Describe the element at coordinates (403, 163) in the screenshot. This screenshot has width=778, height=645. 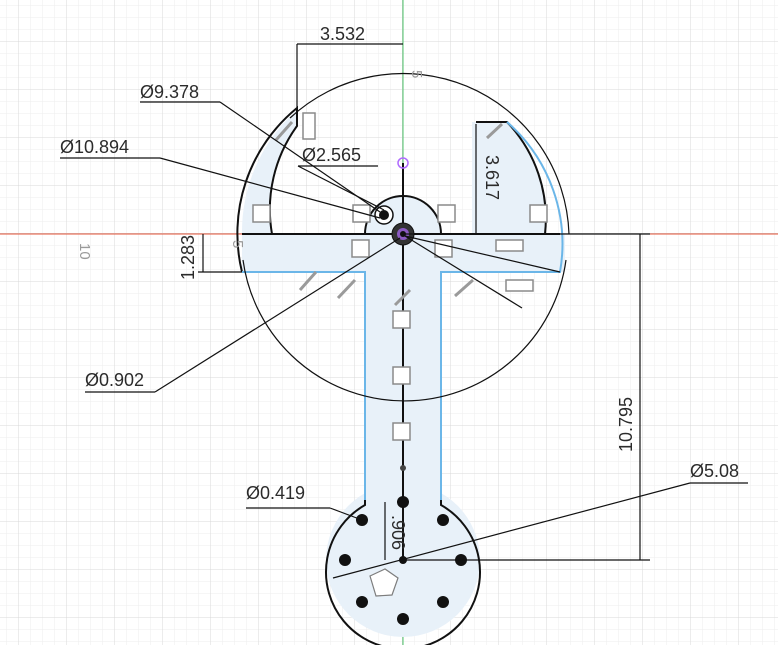
I see `sketch-point-icon` at that location.